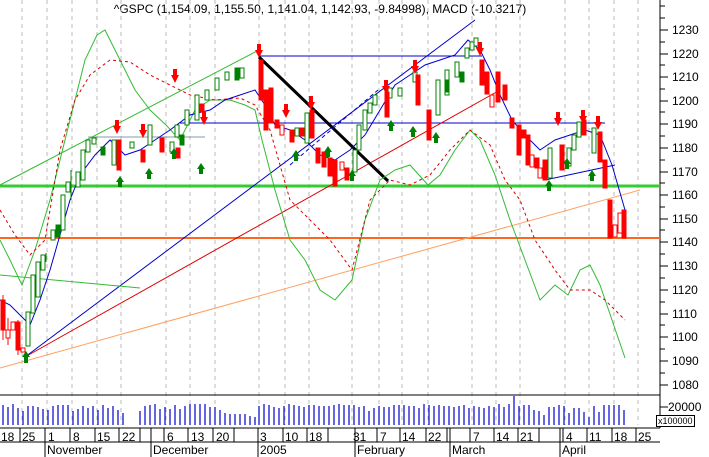  Describe the element at coordinates (685, 30) in the screenshot. I see `y-tick-1230: 1230` at that location.